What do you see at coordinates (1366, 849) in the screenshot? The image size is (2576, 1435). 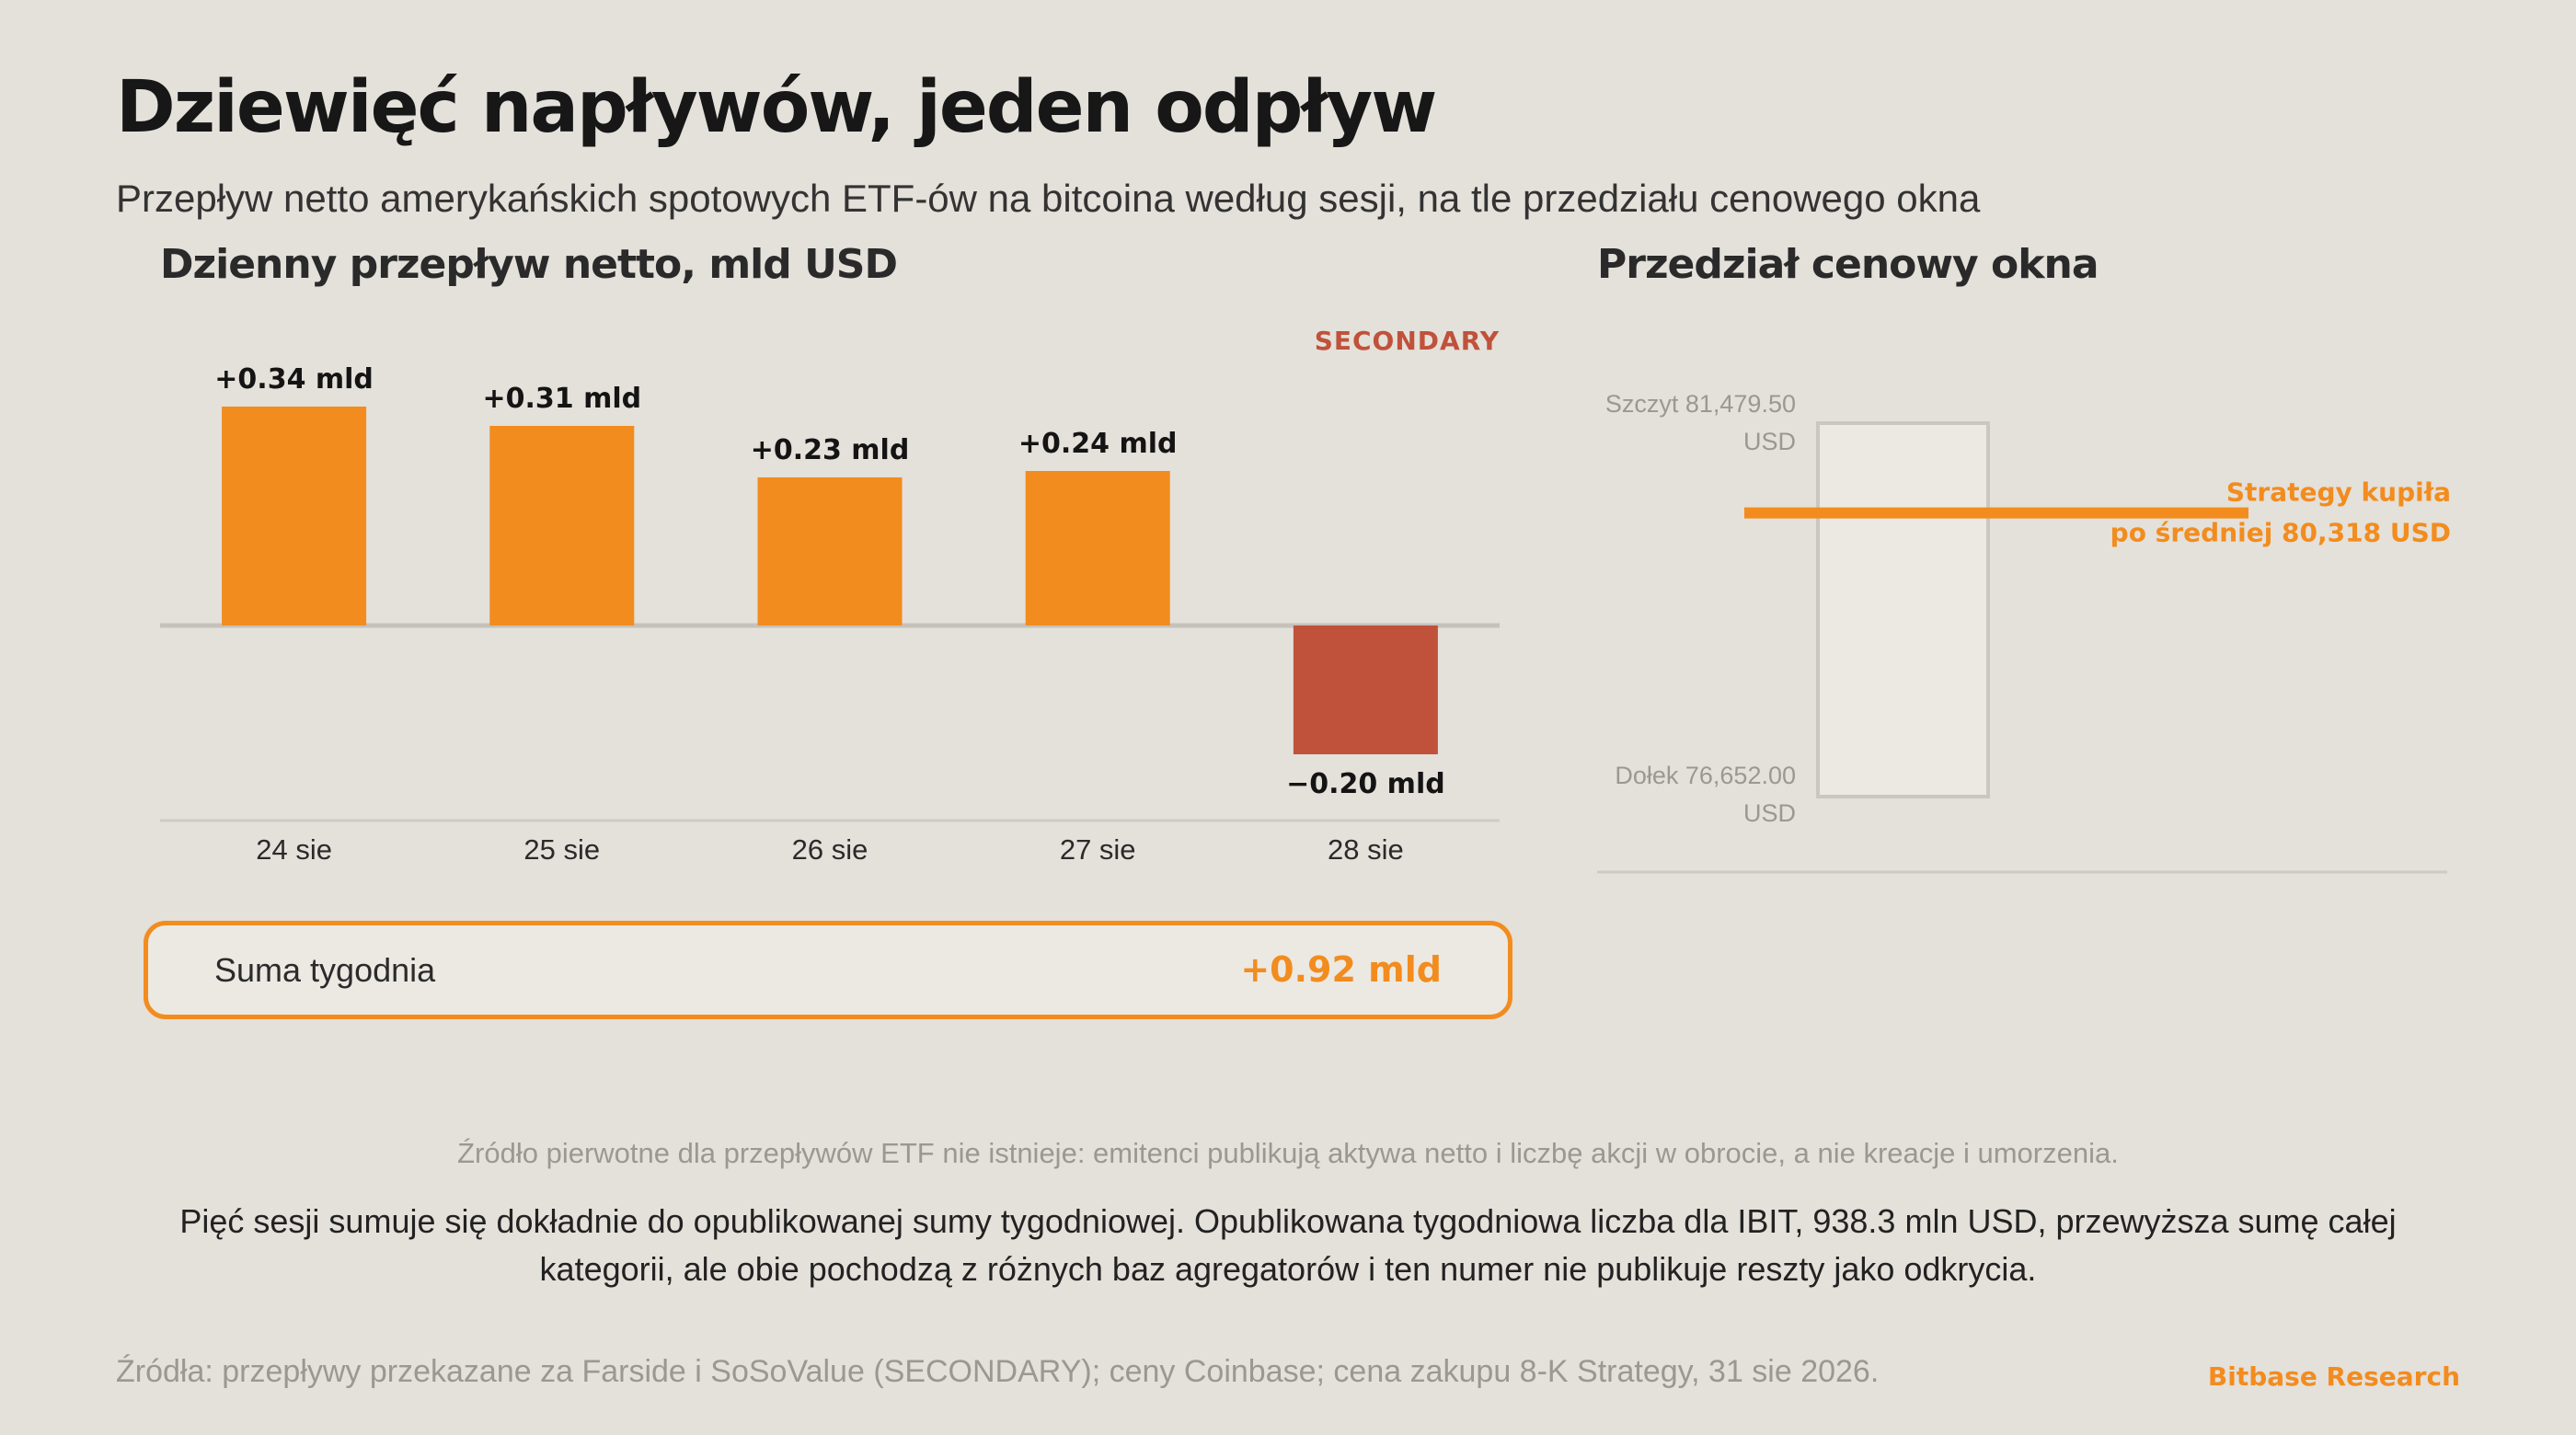 I see `x-tick-label-5: 28 sie` at bounding box center [1366, 849].